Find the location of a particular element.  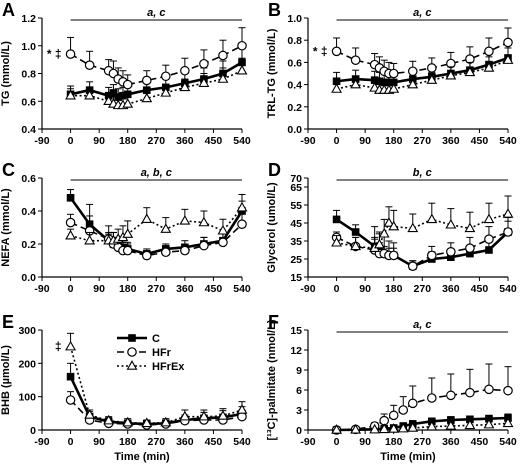

significance-marker: * ‡ is located at coordinates (54, 54).